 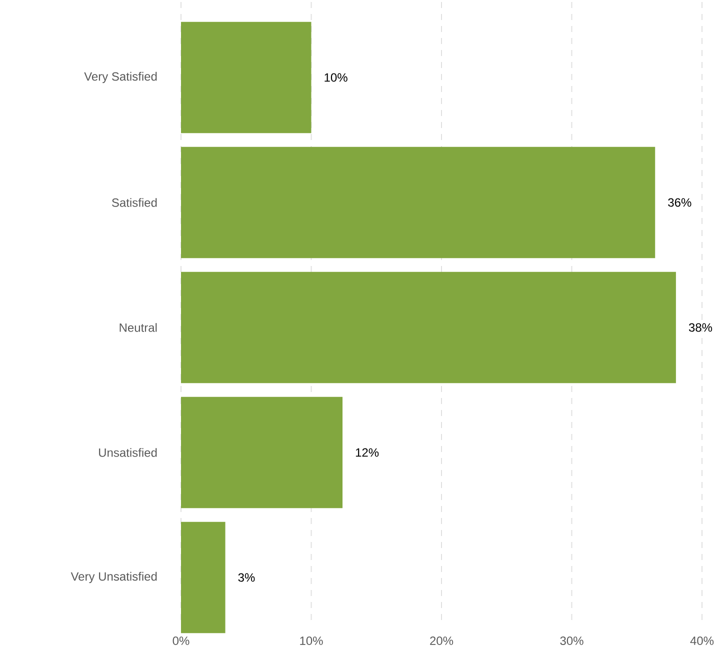 What do you see at coordinates (680, 202) in the screenshot?
I see `data-label: 36%` at bounding box center [680, 202].